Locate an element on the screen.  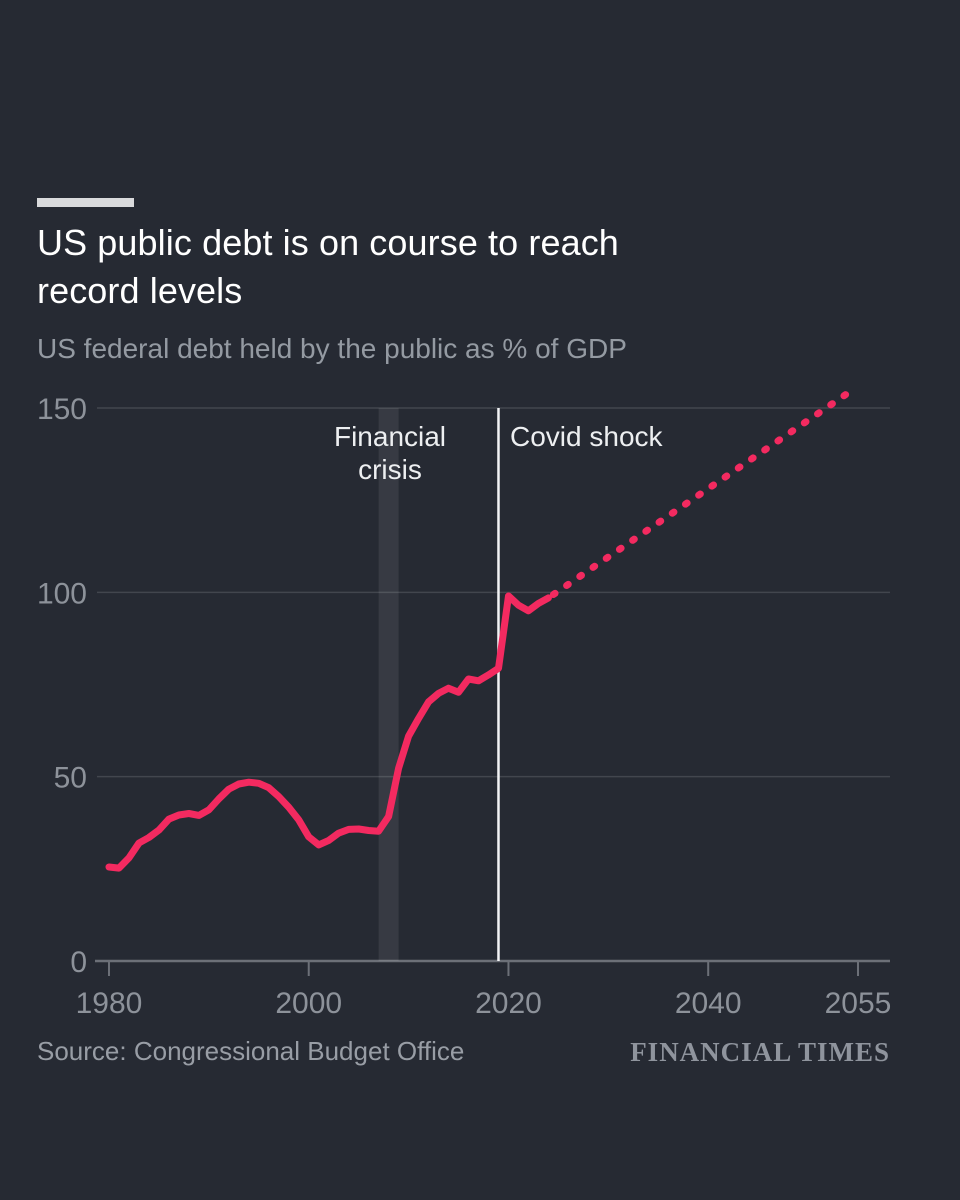
x-tick-label-1980: 1980 is located at coordinates (109, 1003).